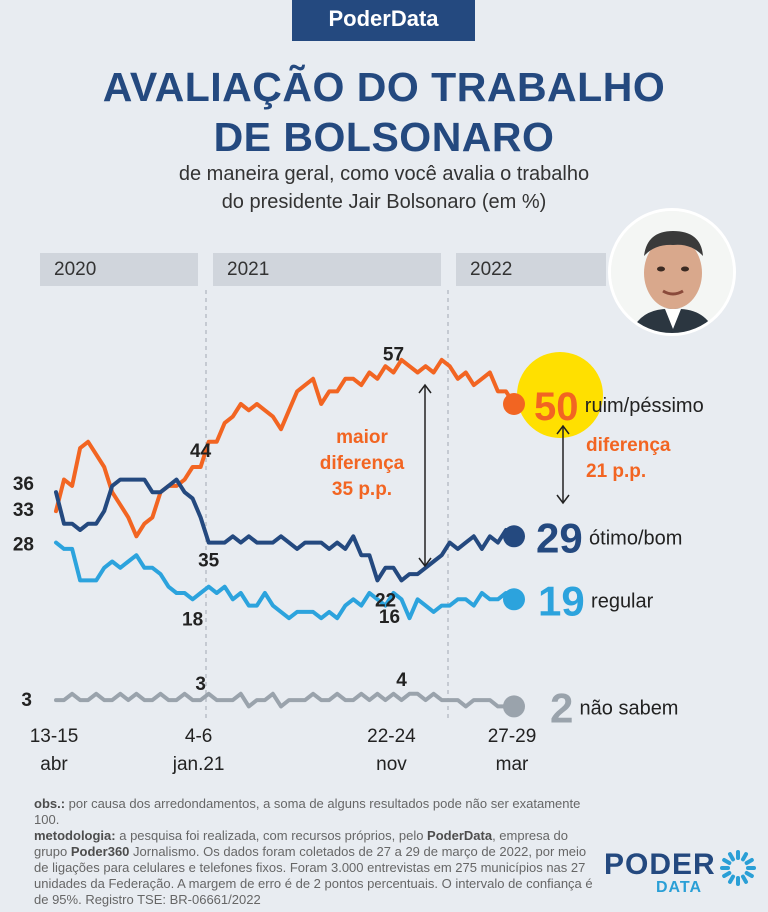 This screenshot has width=768, height=912. I want to click on final-value-regular: 19, so click(561, 600).